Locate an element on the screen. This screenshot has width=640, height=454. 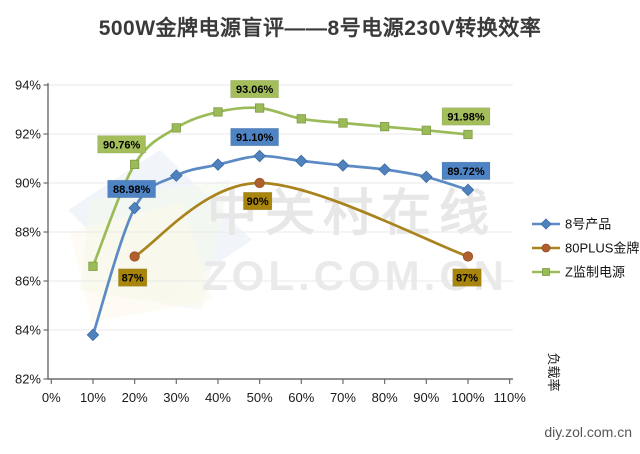
chart-title: 500W金牌电源盲评——8号电源230V转换效率 is located at coordinates (320, 28).